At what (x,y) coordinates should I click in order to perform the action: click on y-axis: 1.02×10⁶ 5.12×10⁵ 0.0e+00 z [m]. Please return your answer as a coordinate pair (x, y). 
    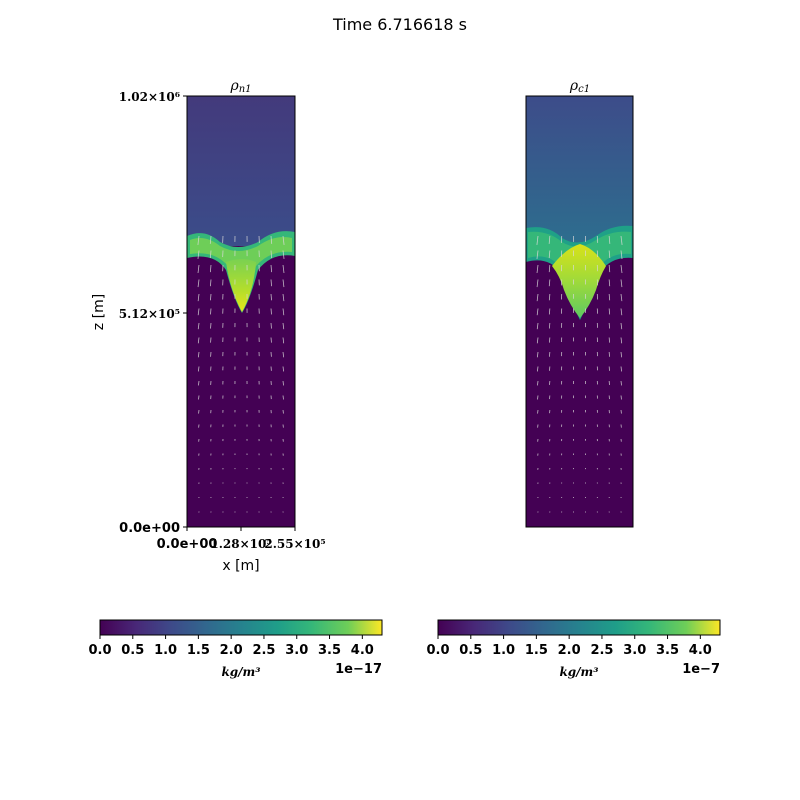
    Looking at the image, I should click on (139, 313).